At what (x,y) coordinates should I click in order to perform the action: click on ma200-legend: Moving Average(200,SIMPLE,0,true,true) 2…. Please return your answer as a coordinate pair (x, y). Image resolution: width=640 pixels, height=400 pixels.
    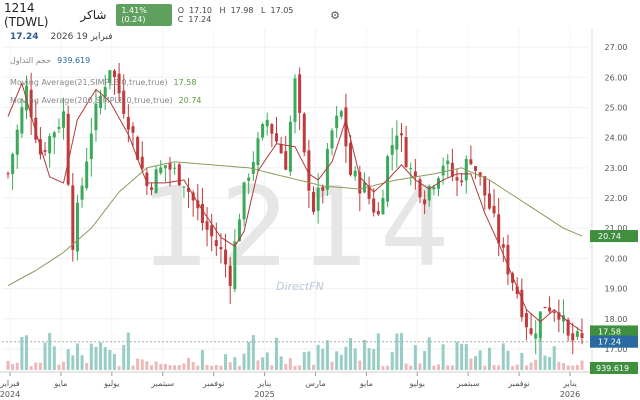
    Looking at the image, I should click on (106, 100).